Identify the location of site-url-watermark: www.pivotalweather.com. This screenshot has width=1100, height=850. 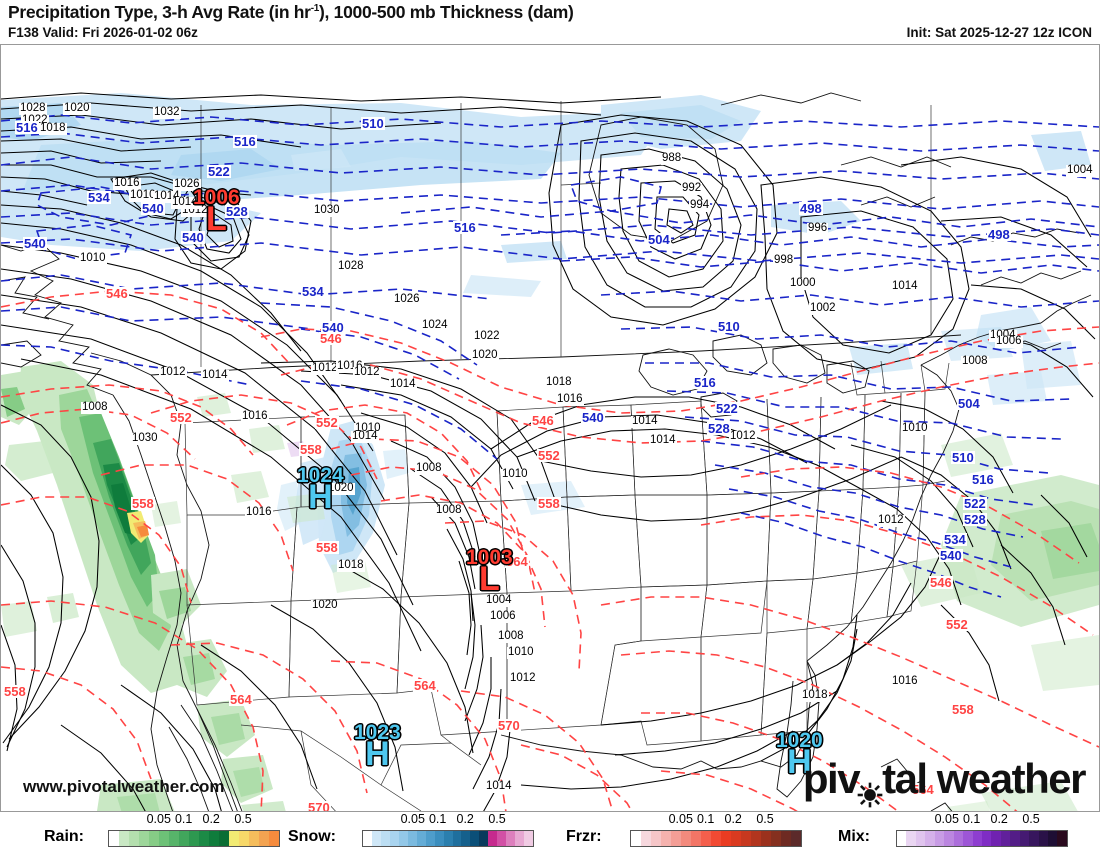
(124, 786).